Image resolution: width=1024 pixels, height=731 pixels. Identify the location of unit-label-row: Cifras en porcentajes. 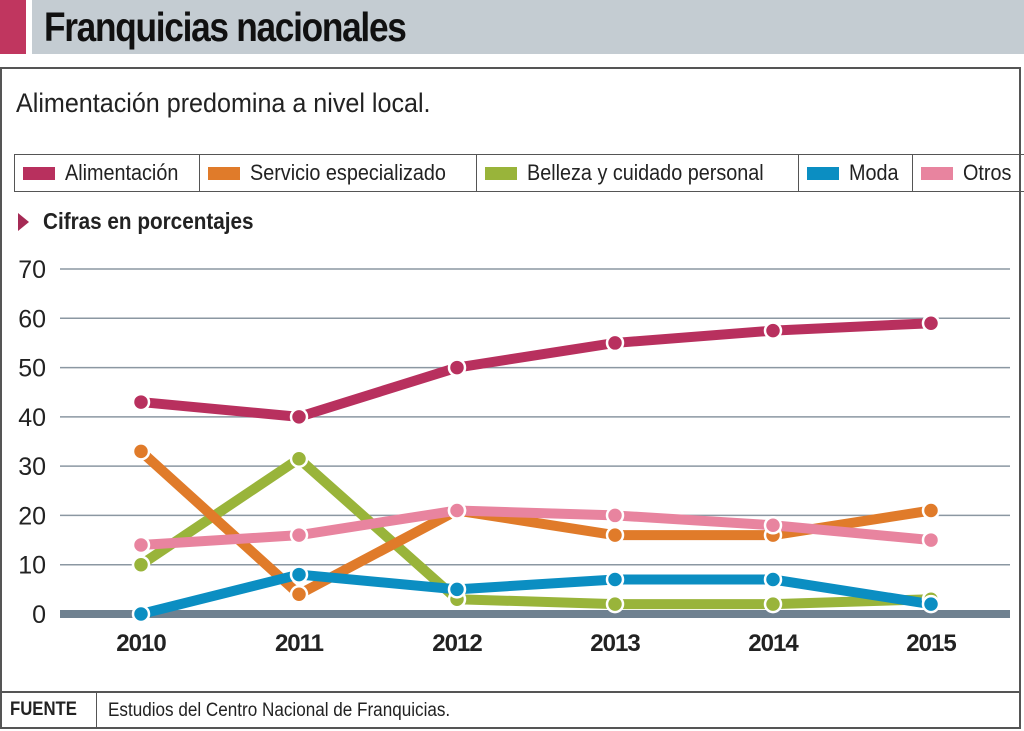
(147, 221).